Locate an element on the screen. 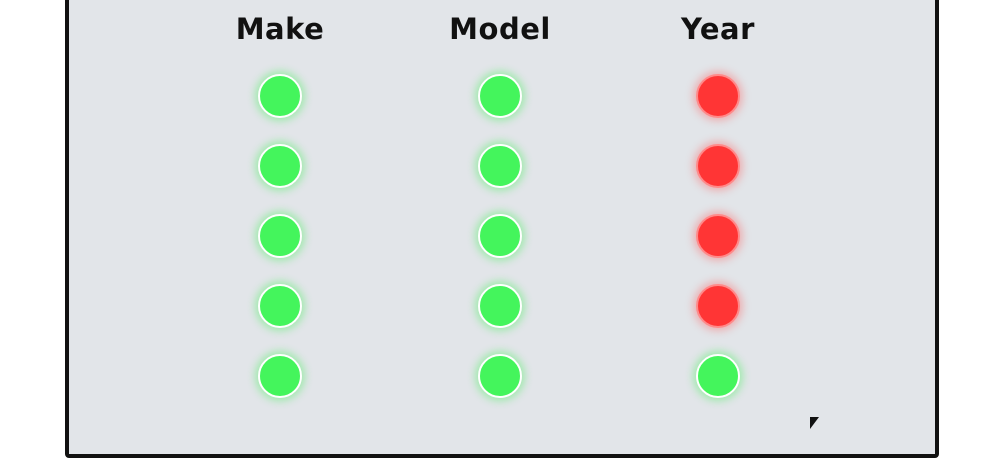 This screenshot has width=1000, height=458. column-header: Model is located at coordinates (500, 29).